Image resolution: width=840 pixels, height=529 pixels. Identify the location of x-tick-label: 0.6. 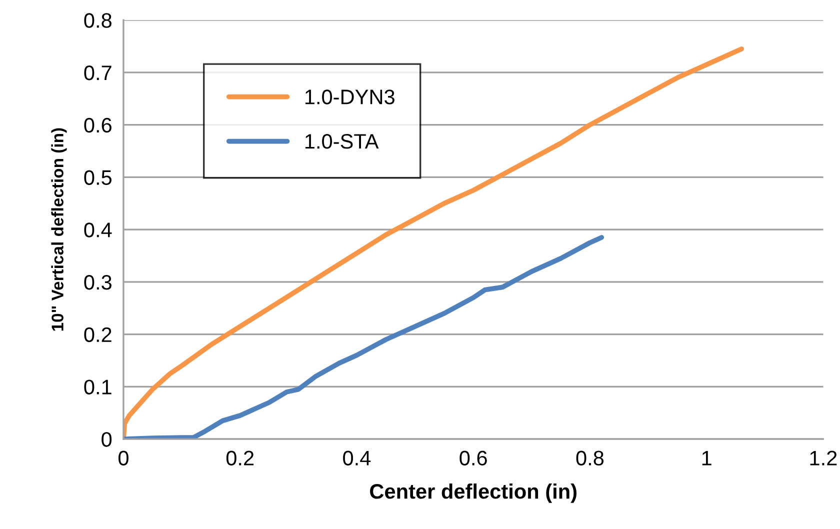
(473, 458).